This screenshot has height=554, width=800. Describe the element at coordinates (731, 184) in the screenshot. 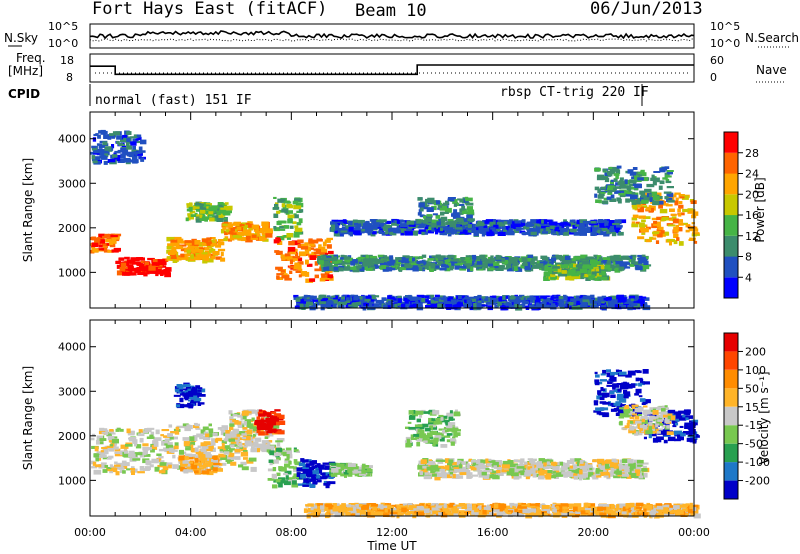

I see `colorbar-swatch` at that location.